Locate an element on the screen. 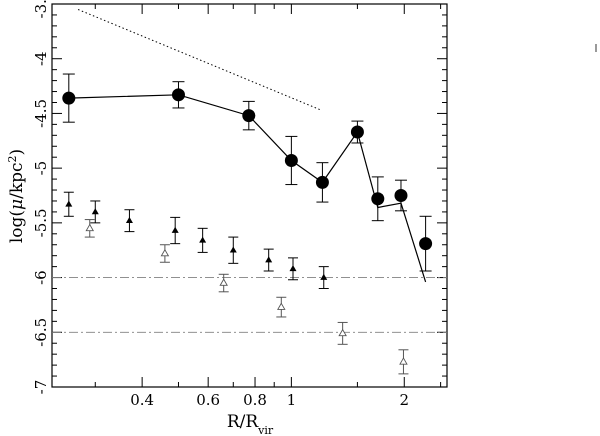 This screenshot has width=600, height=436. y-tick-label: -4.5 is located at coordinates (41, 113).